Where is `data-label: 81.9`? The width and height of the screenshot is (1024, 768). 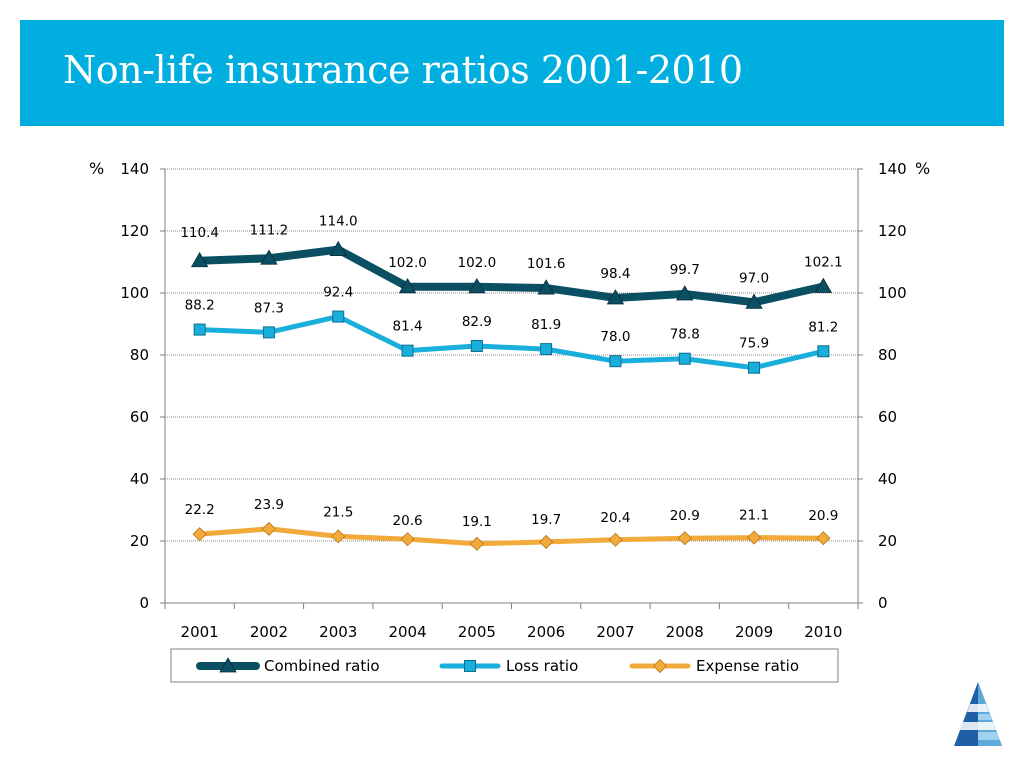 data-label: 81.9 is located at coordinates (546, 325).